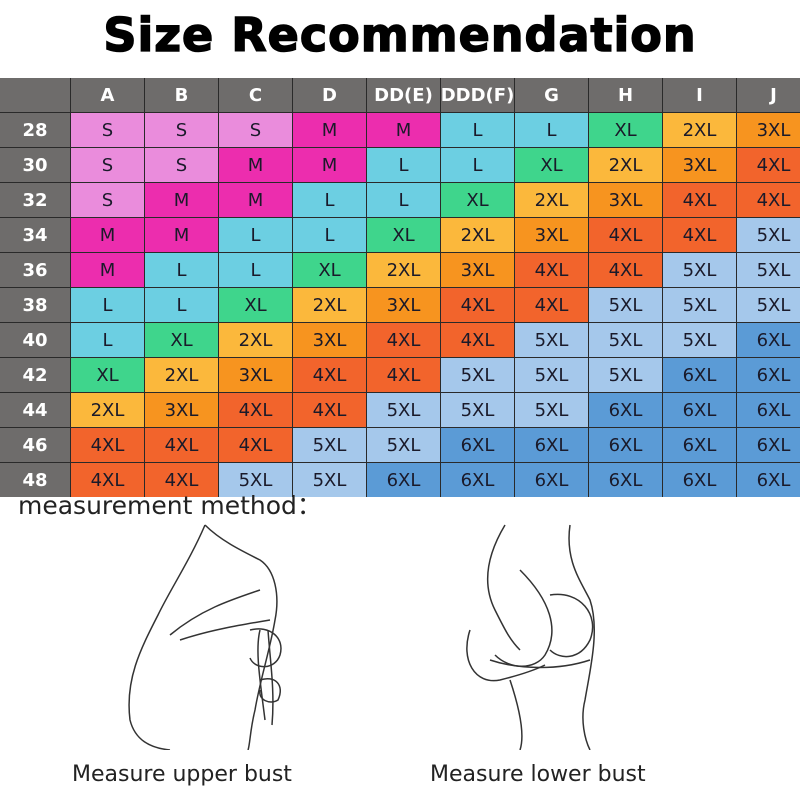 The image size is (800, 800). I want to click on upper-bust-illustration, so click(205, 637).